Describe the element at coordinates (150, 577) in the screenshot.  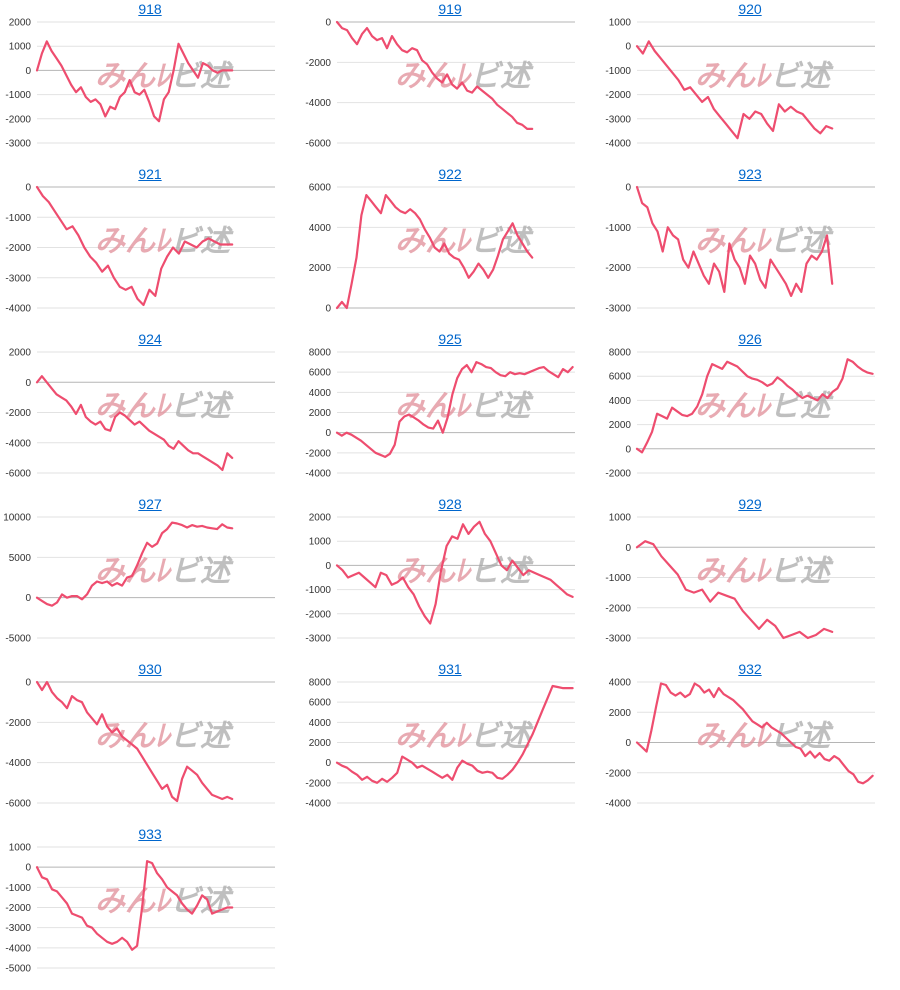
I see `chart-panel-927: 927 10000 5000 0 -5000 みんﾚ ビ述` at that location.